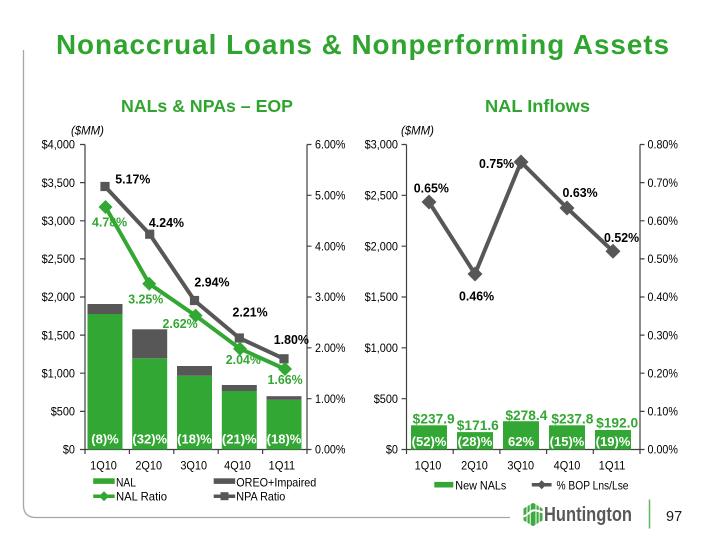  What do you see at coordinates (526, 415) in the screenshot?
I see `svg-text: $278.4` at bounding box center [526, 415].